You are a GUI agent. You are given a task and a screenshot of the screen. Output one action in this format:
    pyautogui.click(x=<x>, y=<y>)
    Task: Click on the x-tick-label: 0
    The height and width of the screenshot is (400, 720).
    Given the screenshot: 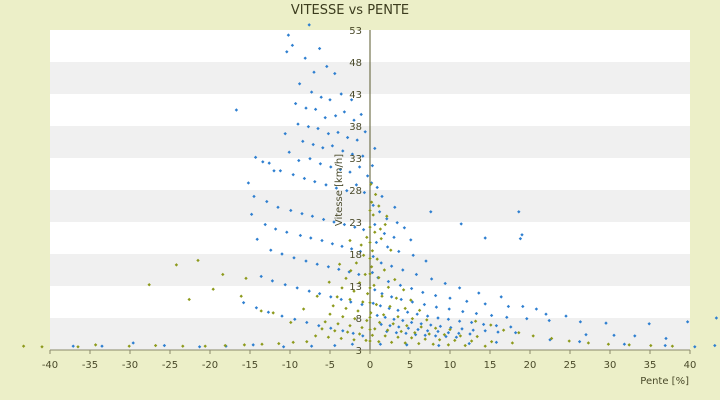 What is the action you would take?
    pyautogui.click(x=370, y=365)
    